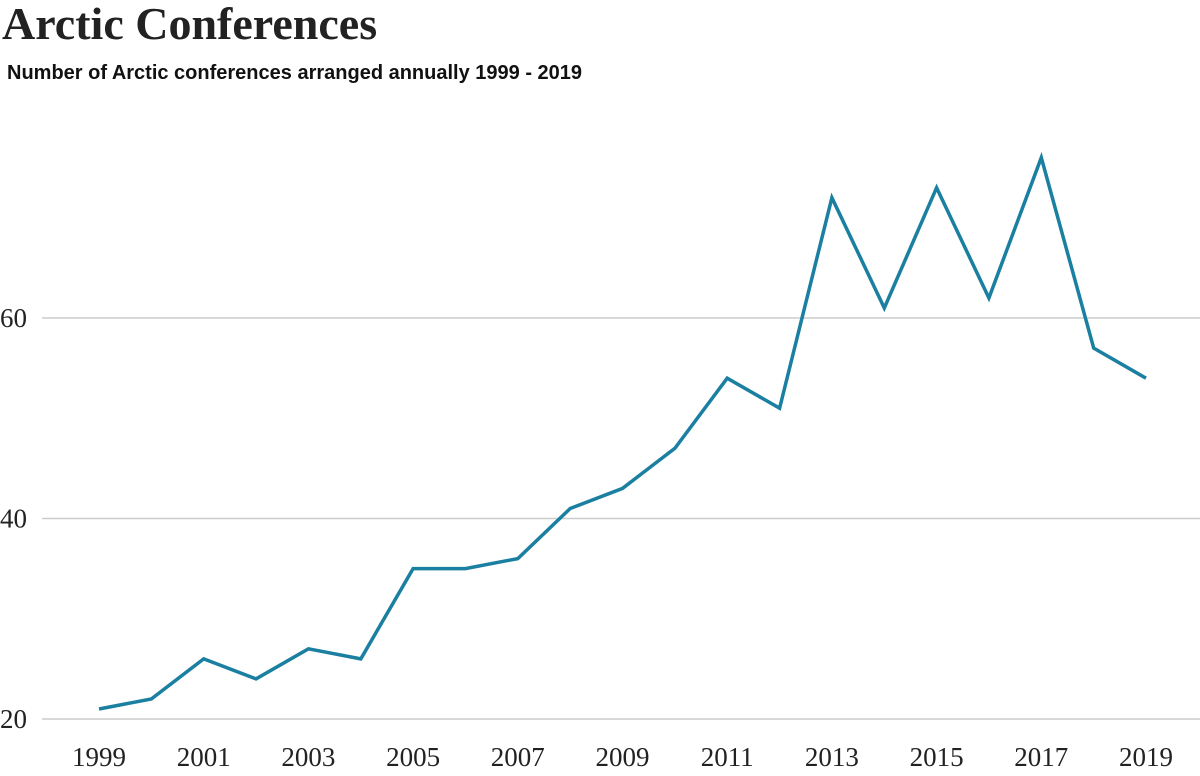 This screenshot has height=776, width=1200. Describe the element at coordinates (13, 719) in the screenshot. I see `y-tick-label: 20` at that location.